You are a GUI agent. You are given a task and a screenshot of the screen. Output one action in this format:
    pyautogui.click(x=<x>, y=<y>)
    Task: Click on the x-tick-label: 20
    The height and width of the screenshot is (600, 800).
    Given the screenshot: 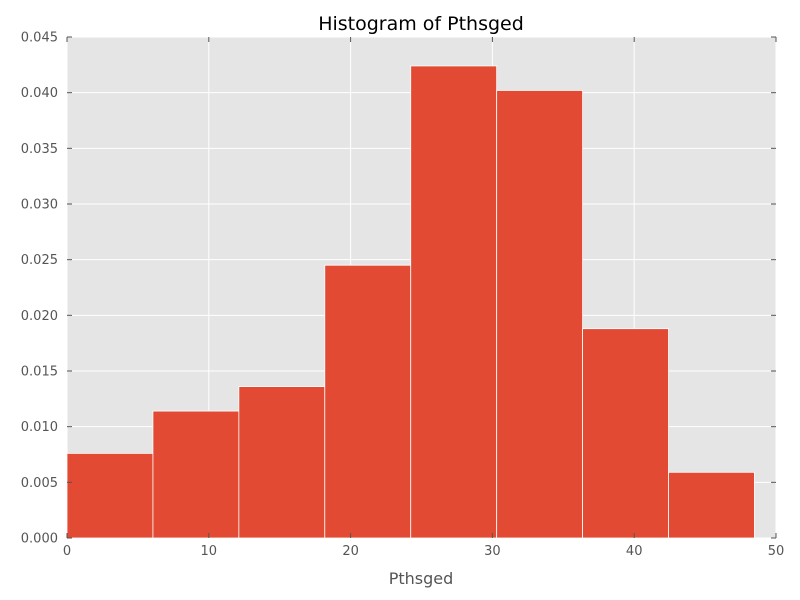 What is the action you would take?
    pyautogui.click(x=350, y=551)
    